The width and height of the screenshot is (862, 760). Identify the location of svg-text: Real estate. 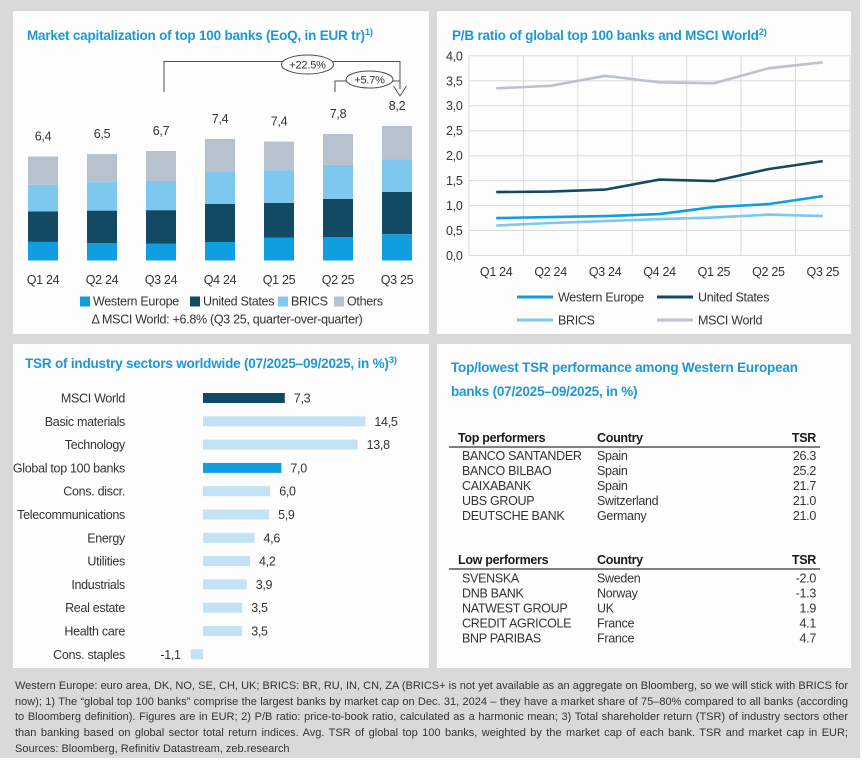
(95, 608).